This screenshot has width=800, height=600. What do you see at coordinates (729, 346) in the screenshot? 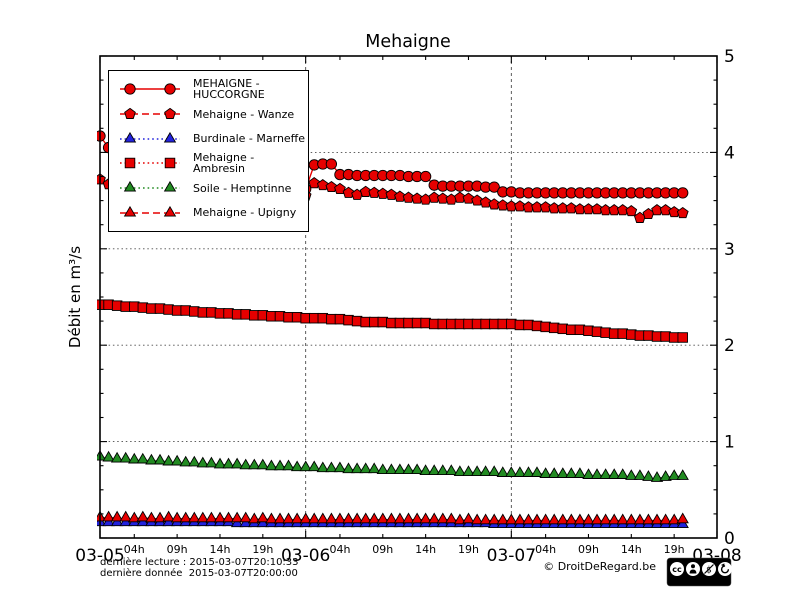
I see `y-tick-label: 2` at bounding box center [729, 346].